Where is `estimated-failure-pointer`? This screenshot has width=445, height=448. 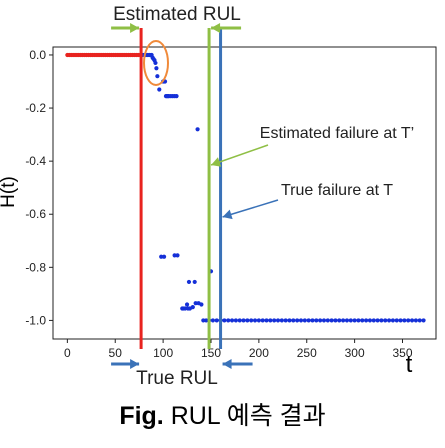
estimated-failure-pointer is located at coordinates (239, 155).